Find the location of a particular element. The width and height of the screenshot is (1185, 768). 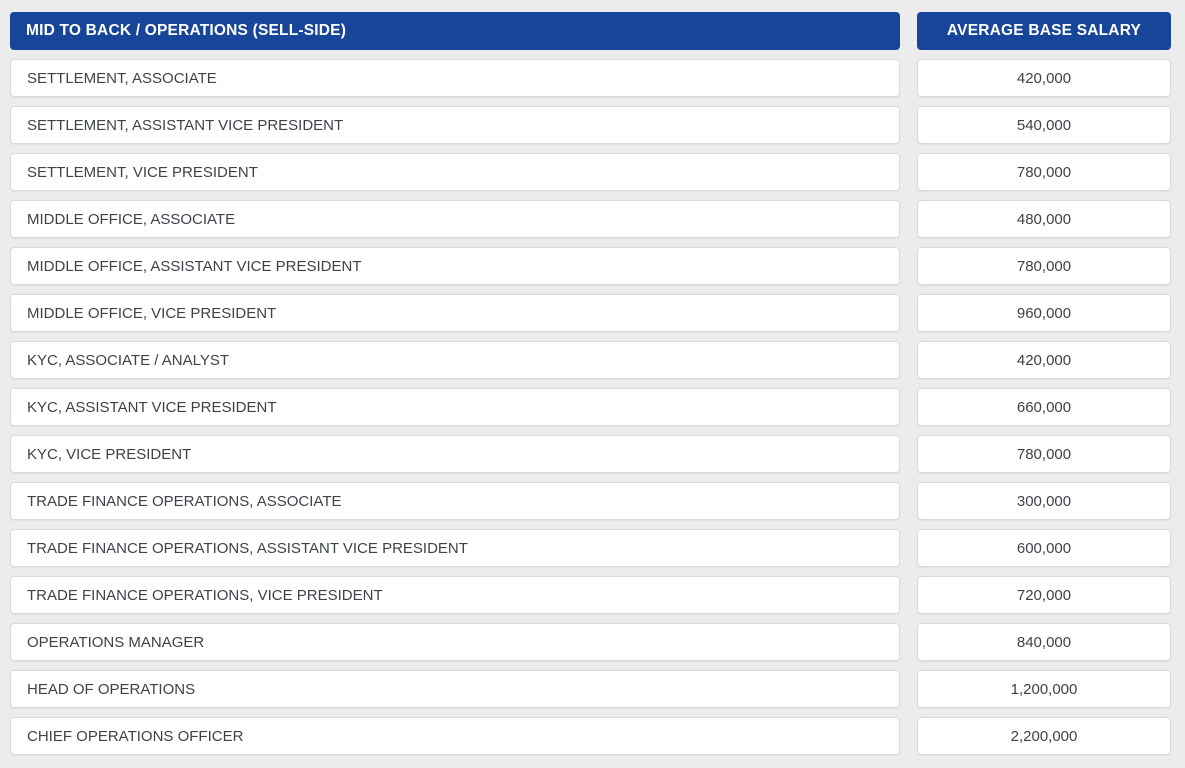

salary-cell: 660,000 is located at coordinates (1044, 407).